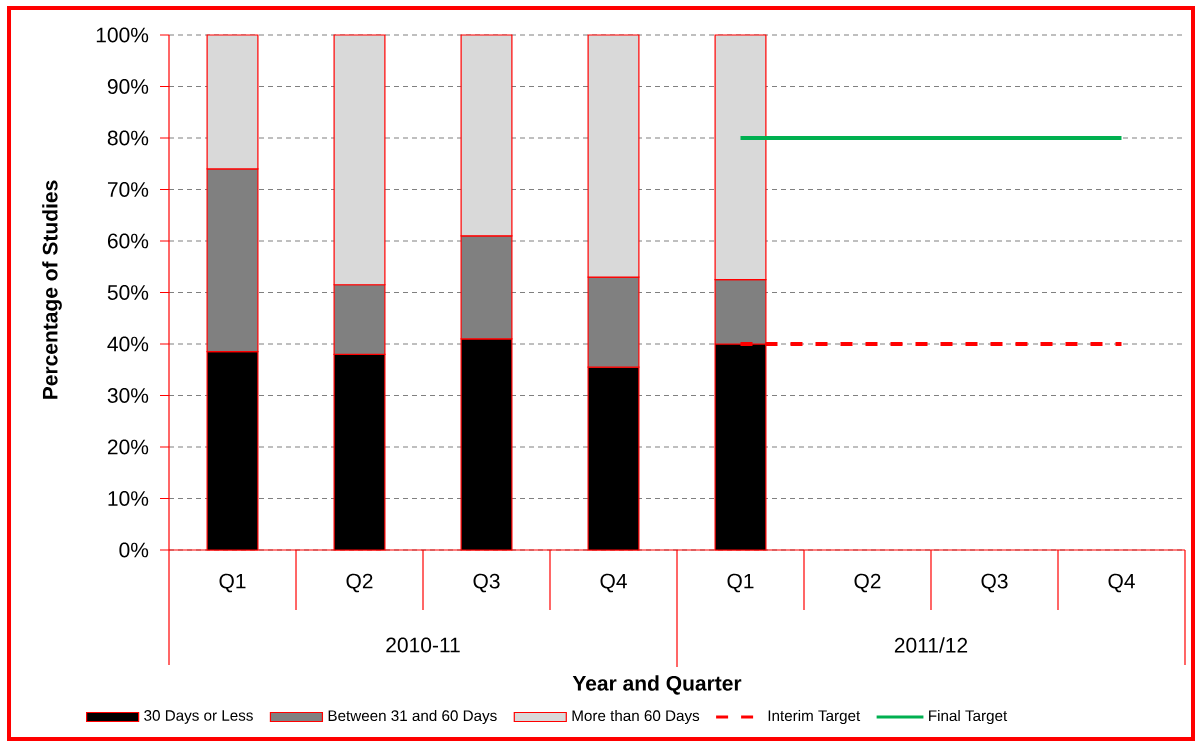  What do you see at coordinates (128, 344) in the screenshot?
I see `y-tick-label: 40%` at bounding box center [128, 344].